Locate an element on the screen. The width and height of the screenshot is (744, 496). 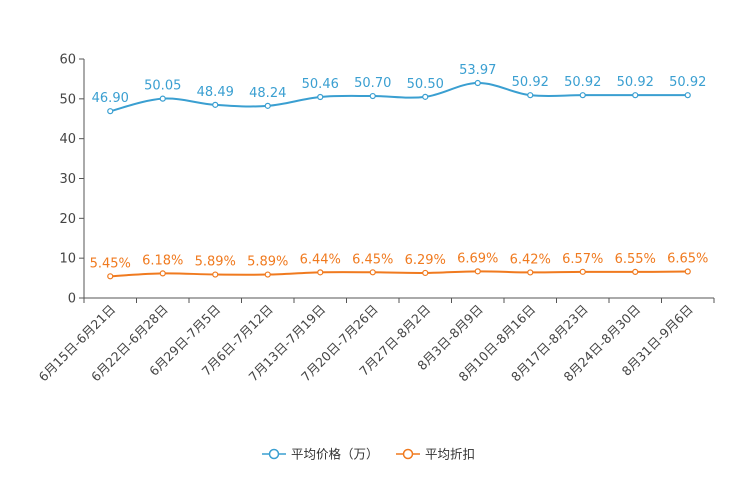
legend-item-2: 平均折扣 is located at coordinates (435, 454).